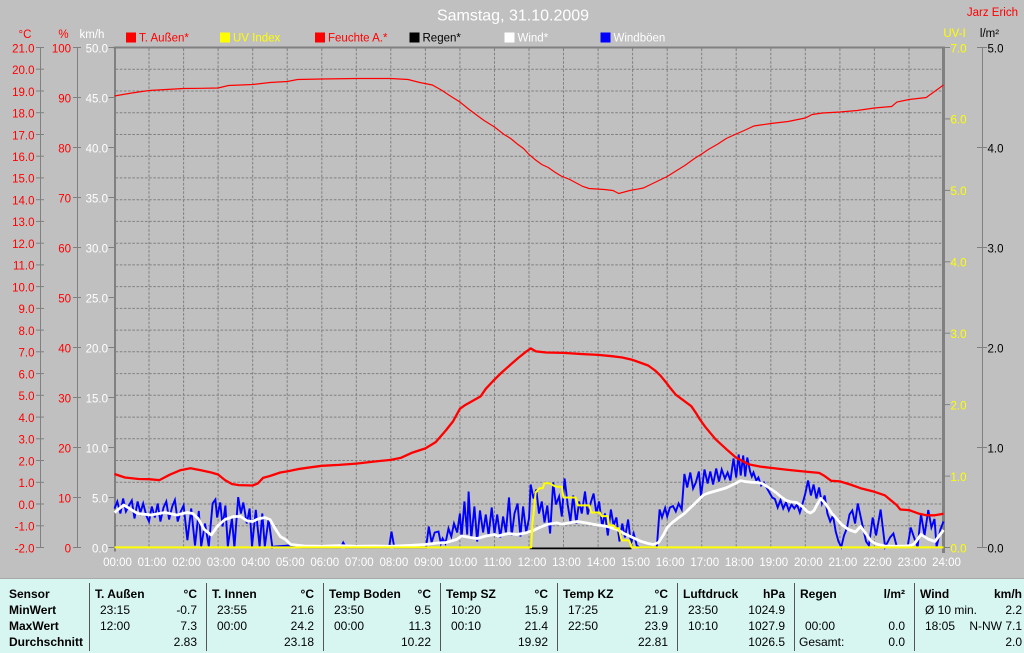 Image resolution: width=1024 pixels, height=653 pixels. I want to click on svg-text: 40.0, so click(97, 149).